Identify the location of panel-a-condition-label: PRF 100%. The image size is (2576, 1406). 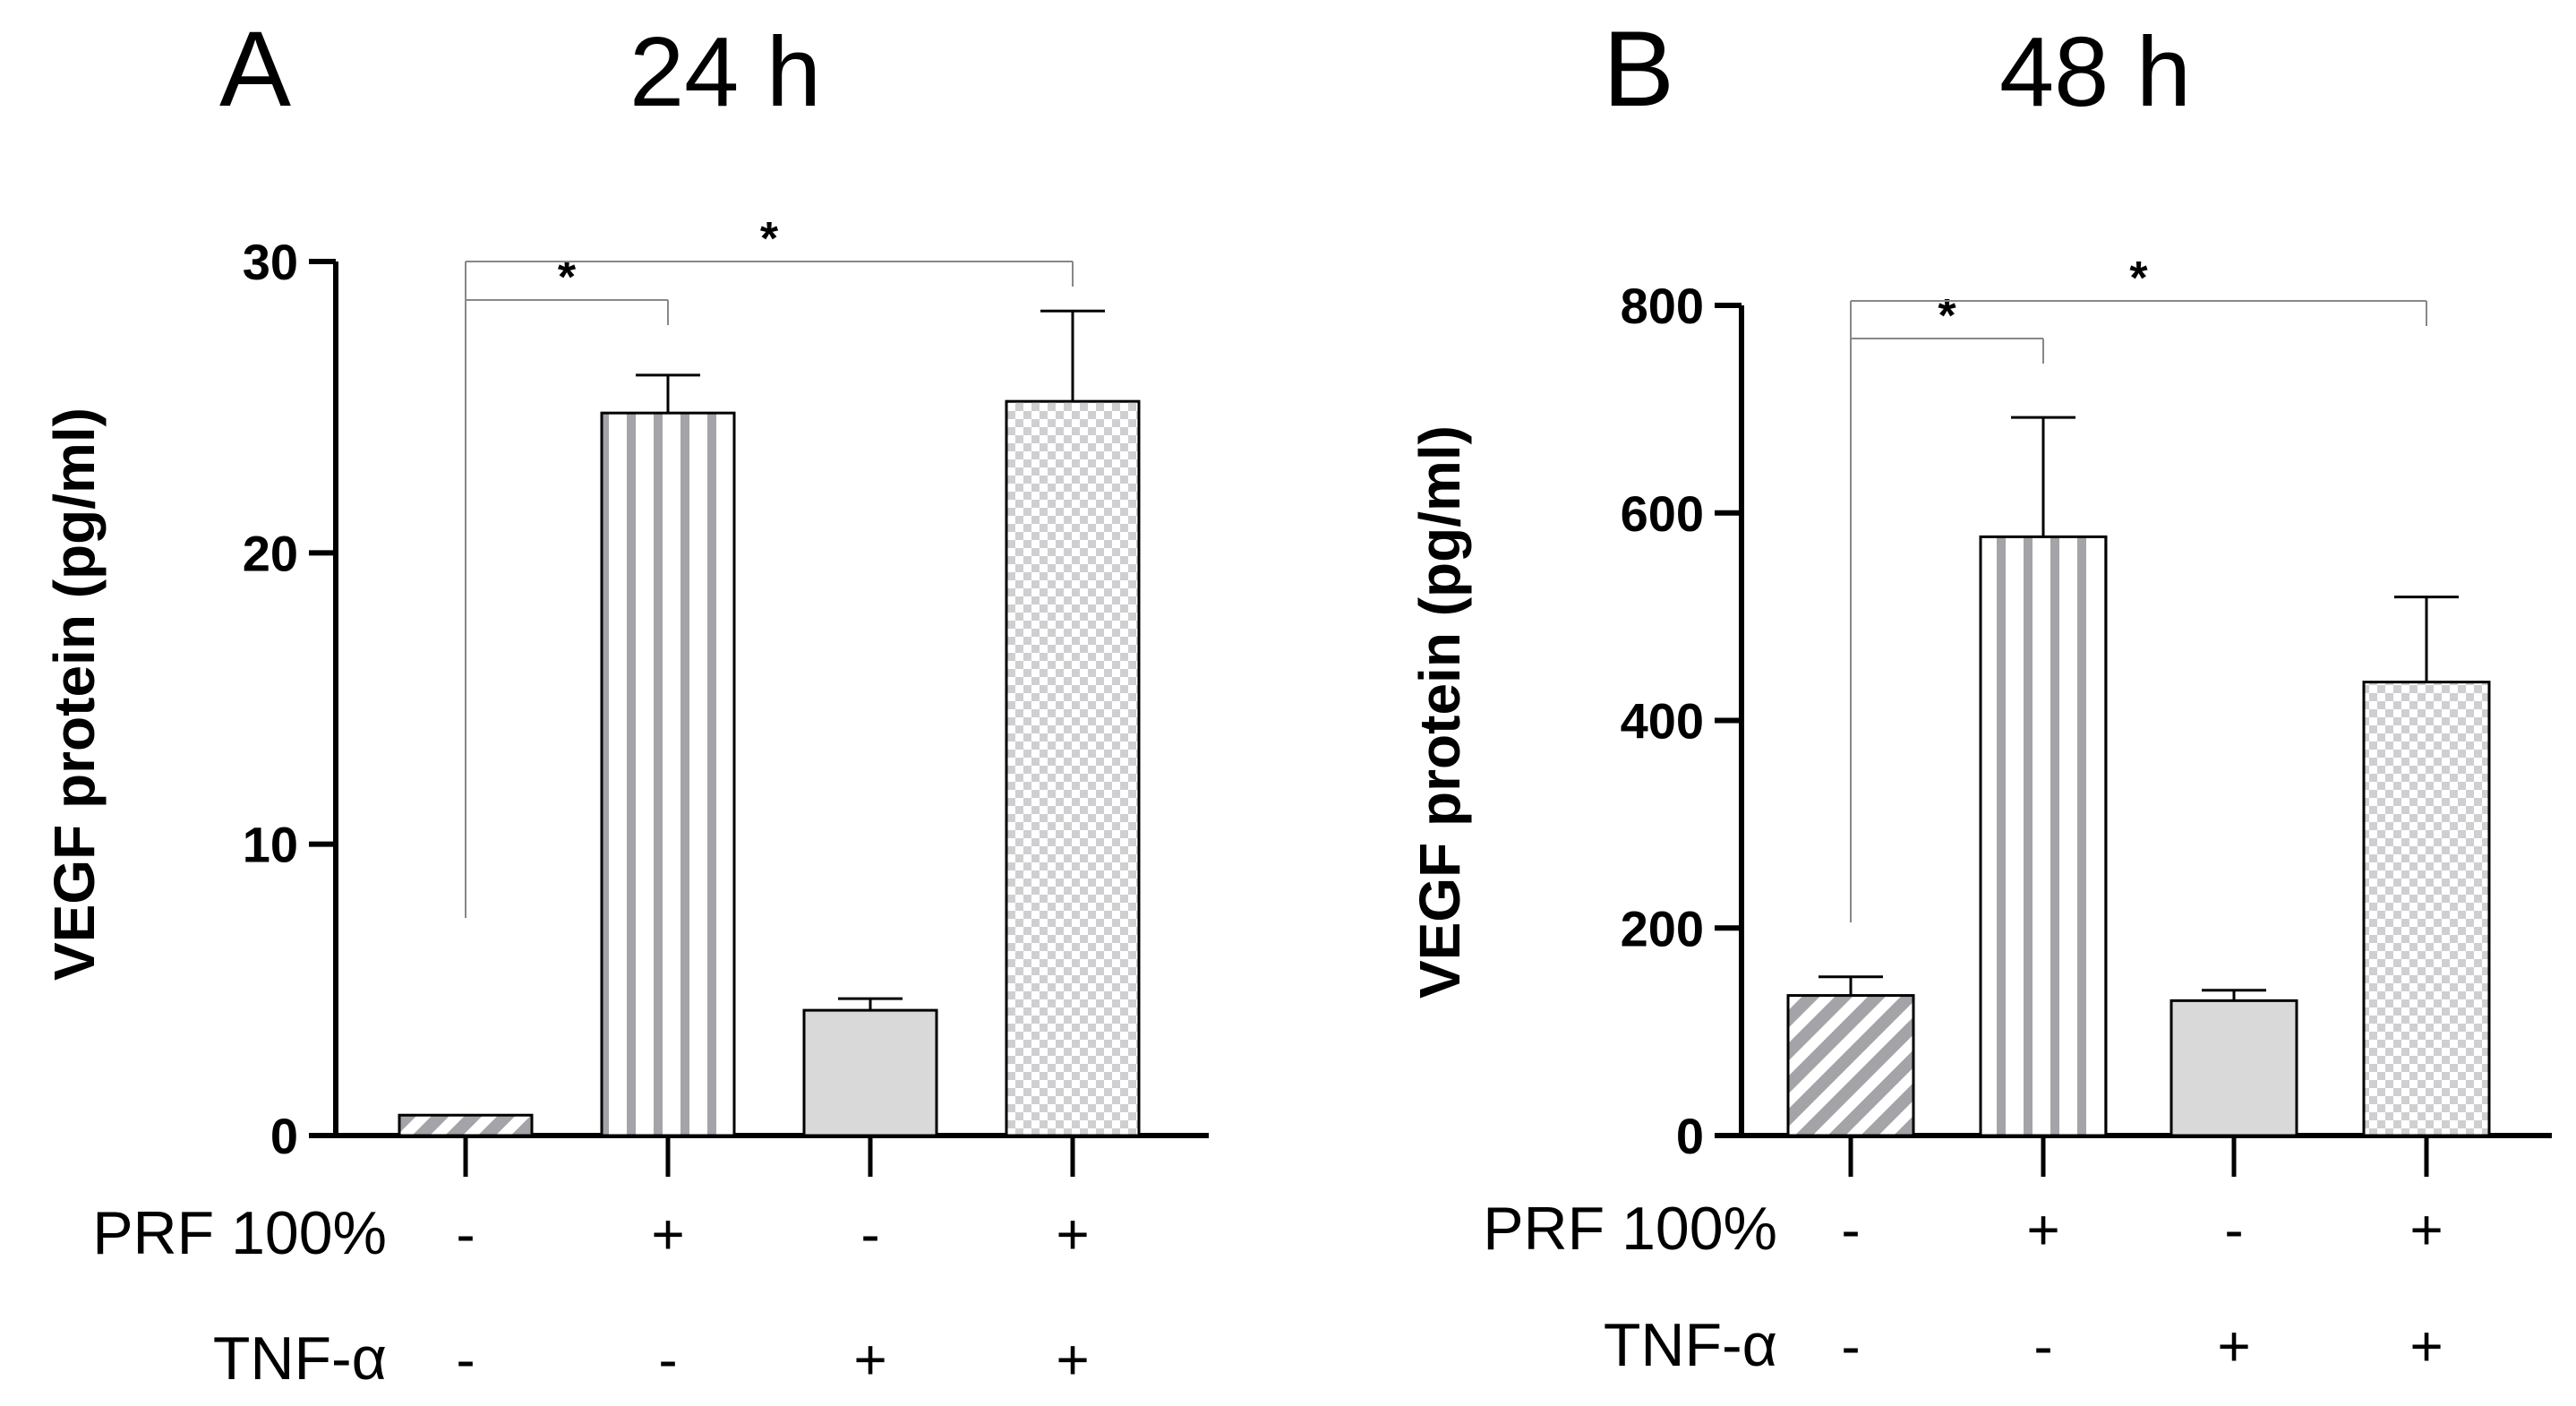
(239, 1233).